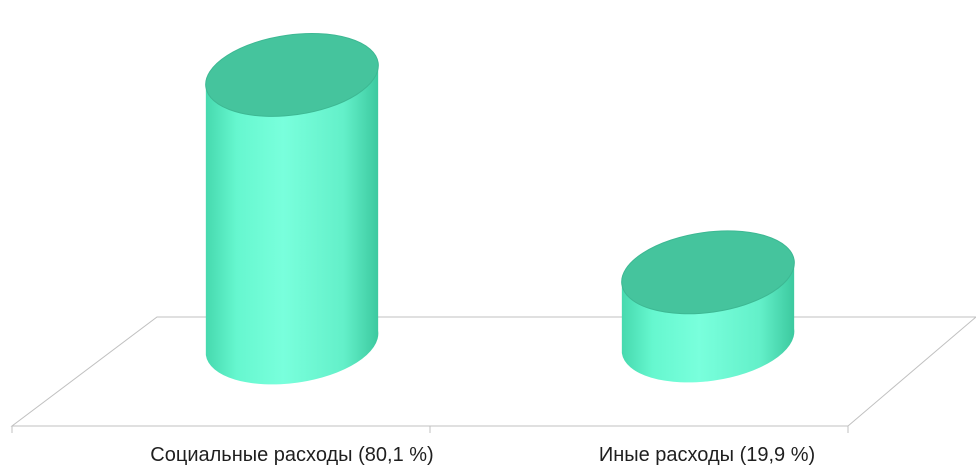 The image size is (976, 471). I want to click on bar-social-top, so click(292, 75).